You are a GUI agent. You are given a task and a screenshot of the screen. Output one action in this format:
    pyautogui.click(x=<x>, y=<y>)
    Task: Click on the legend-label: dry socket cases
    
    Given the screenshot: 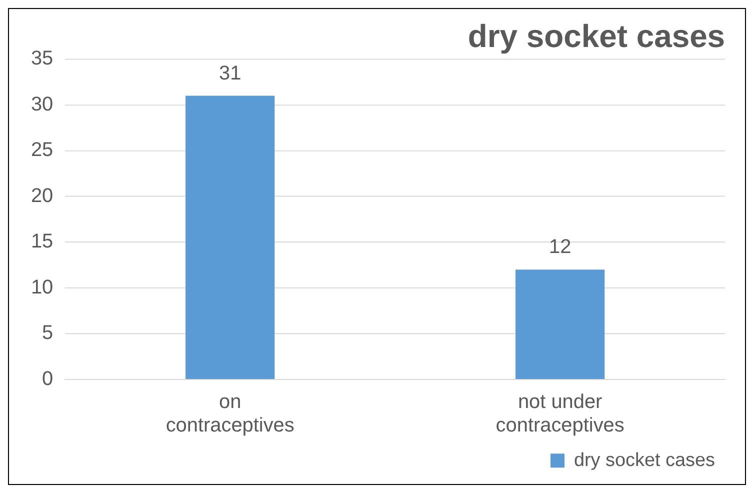 What is the action you would take?
    pyautogui.click(x=644, y=460)
    